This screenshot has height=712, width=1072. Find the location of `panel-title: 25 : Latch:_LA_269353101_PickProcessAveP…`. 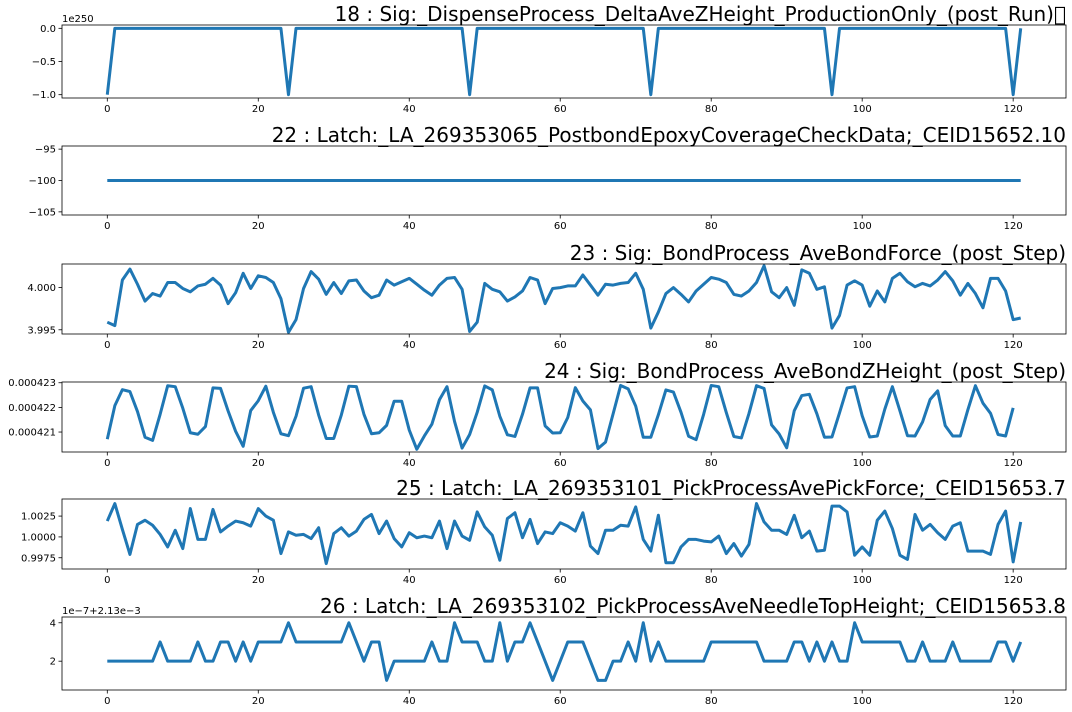

panel-title: 25 : Latch:_LA_269353101_PickProcessAveP… is located at coordinates (731, 488).